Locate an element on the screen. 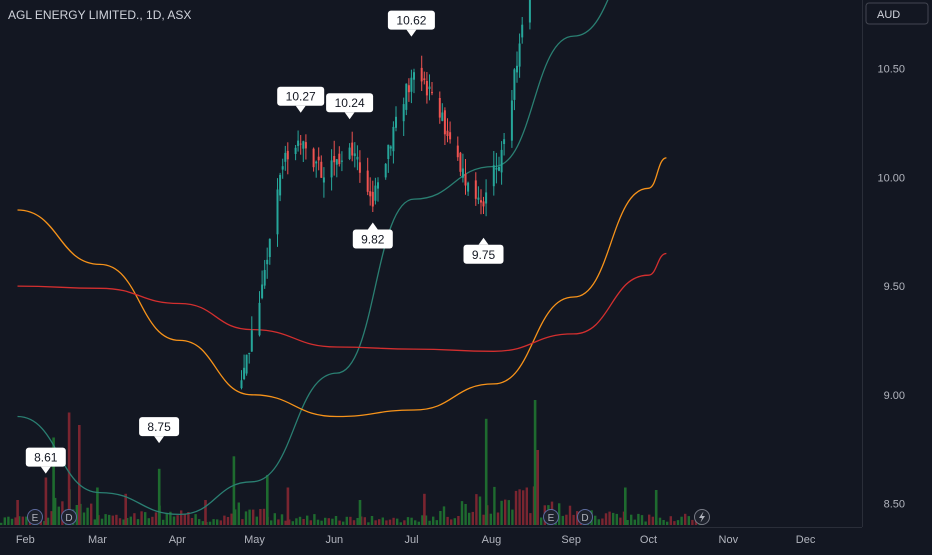 The image size is (932, 555). event-marker-label: E is located at coordinates (35, 518).